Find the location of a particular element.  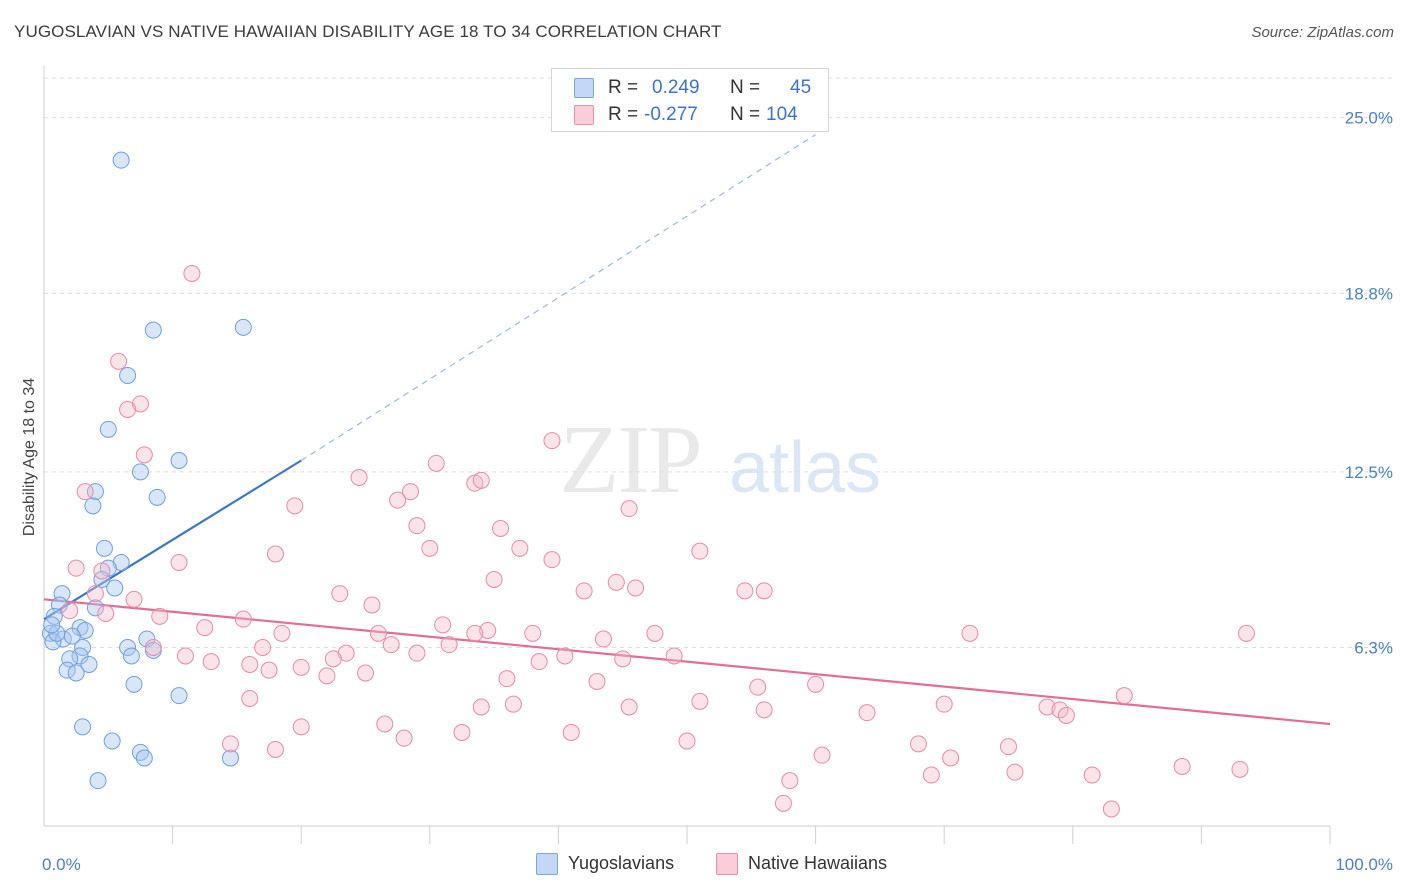

legend-r-value: -0.277 is located at coordinates (671, 114).